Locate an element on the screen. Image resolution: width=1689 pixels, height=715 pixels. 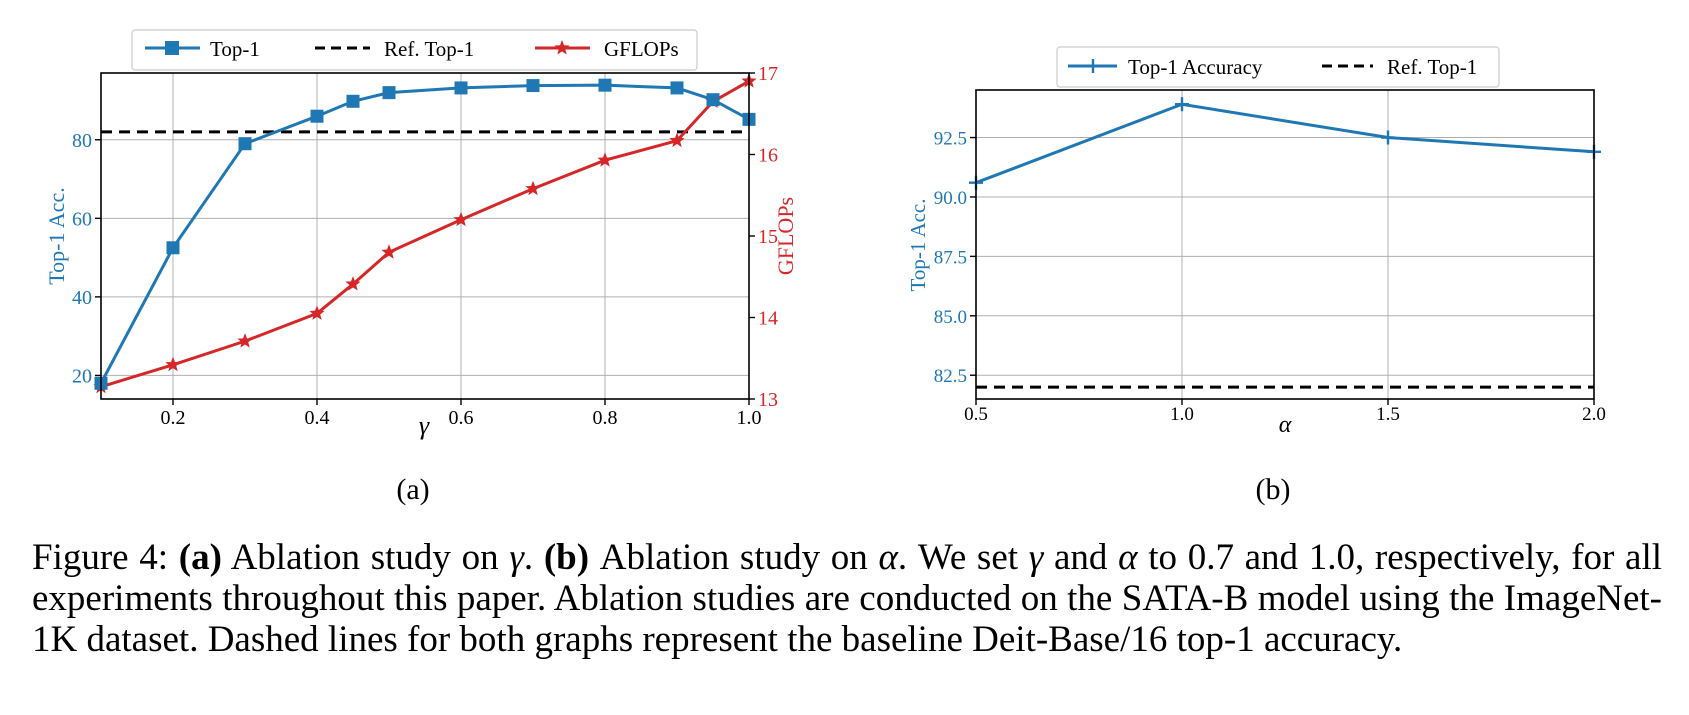
chart-a-y2tick-label-3: 16 is located at coordinates (768, 156).